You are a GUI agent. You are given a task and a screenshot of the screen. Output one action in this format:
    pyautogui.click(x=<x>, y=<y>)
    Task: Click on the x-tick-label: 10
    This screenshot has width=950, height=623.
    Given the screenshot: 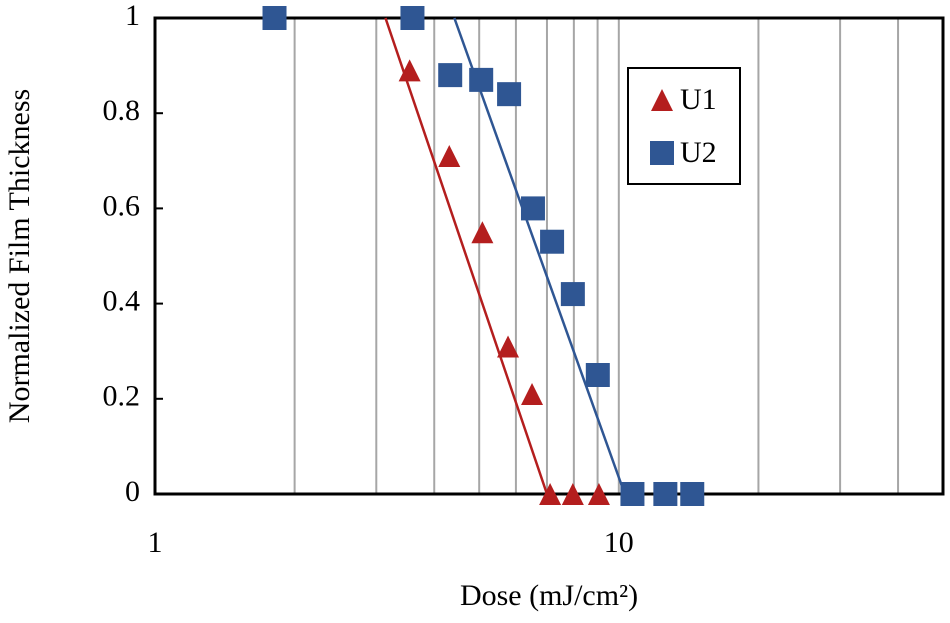 What is the action you would take?
    pyautogui.click(x=619, y=542)
    